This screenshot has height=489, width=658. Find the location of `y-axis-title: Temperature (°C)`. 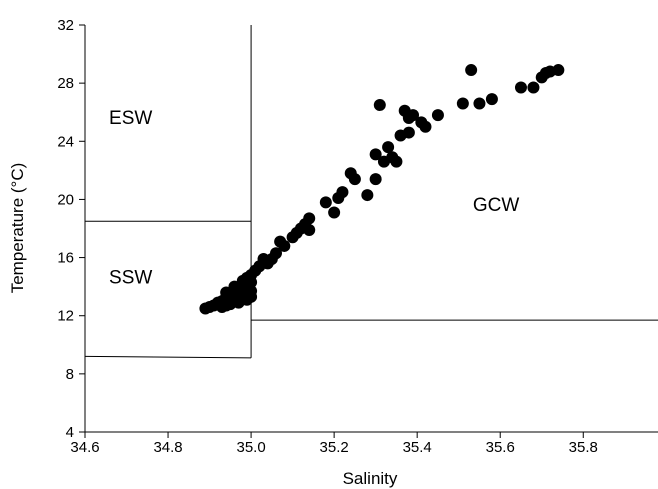

y-axis-title: Temperature (°C) is located at coordinates (17, 228).